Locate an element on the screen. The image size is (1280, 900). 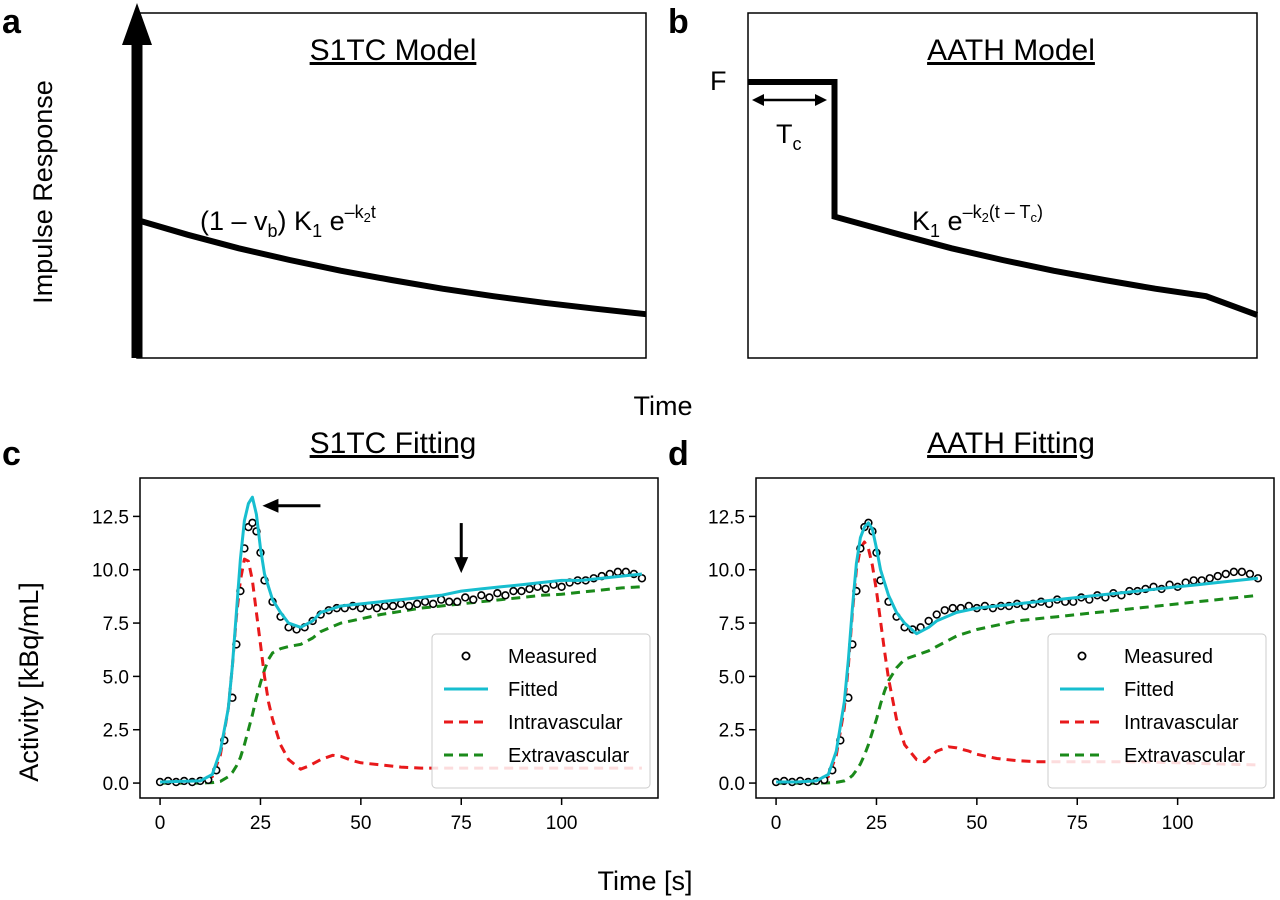
panel-letter-d: d is located at coordinates (678, 454).